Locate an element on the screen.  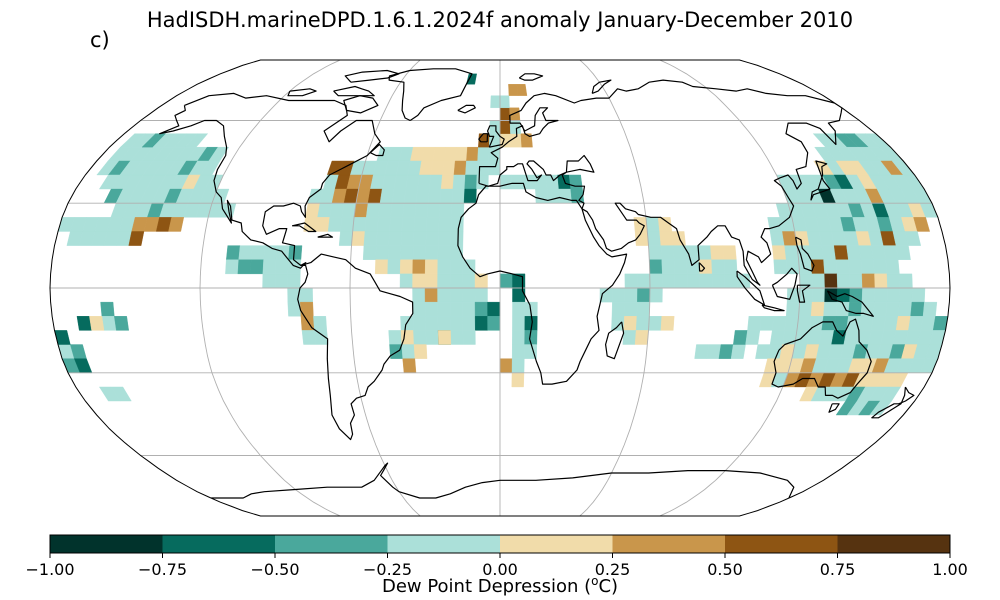
colorbar-ticks: −1.00 −0.75 −0.50 −0.25 0.00 0.25 0.50 0.75 1.00 is located at coordinates (496, 566).